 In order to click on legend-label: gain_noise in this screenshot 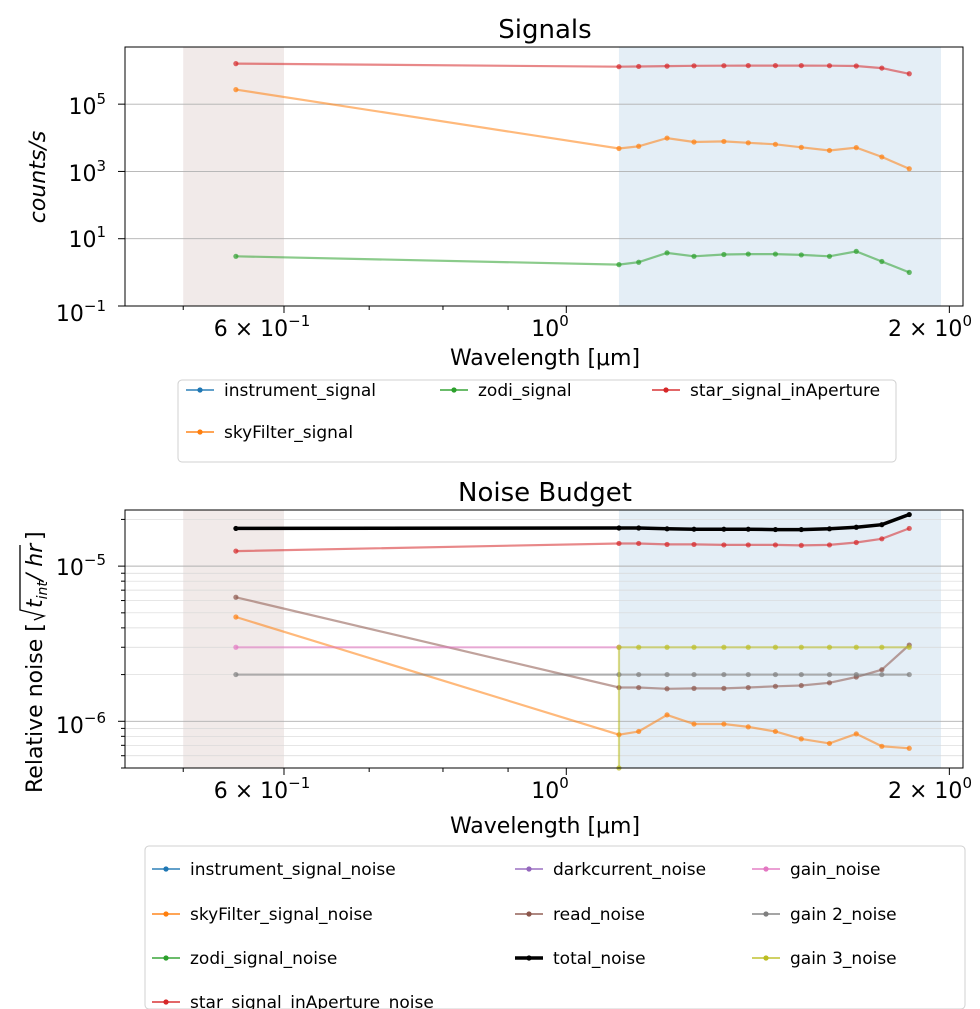, I will do `click(835, 870)`.